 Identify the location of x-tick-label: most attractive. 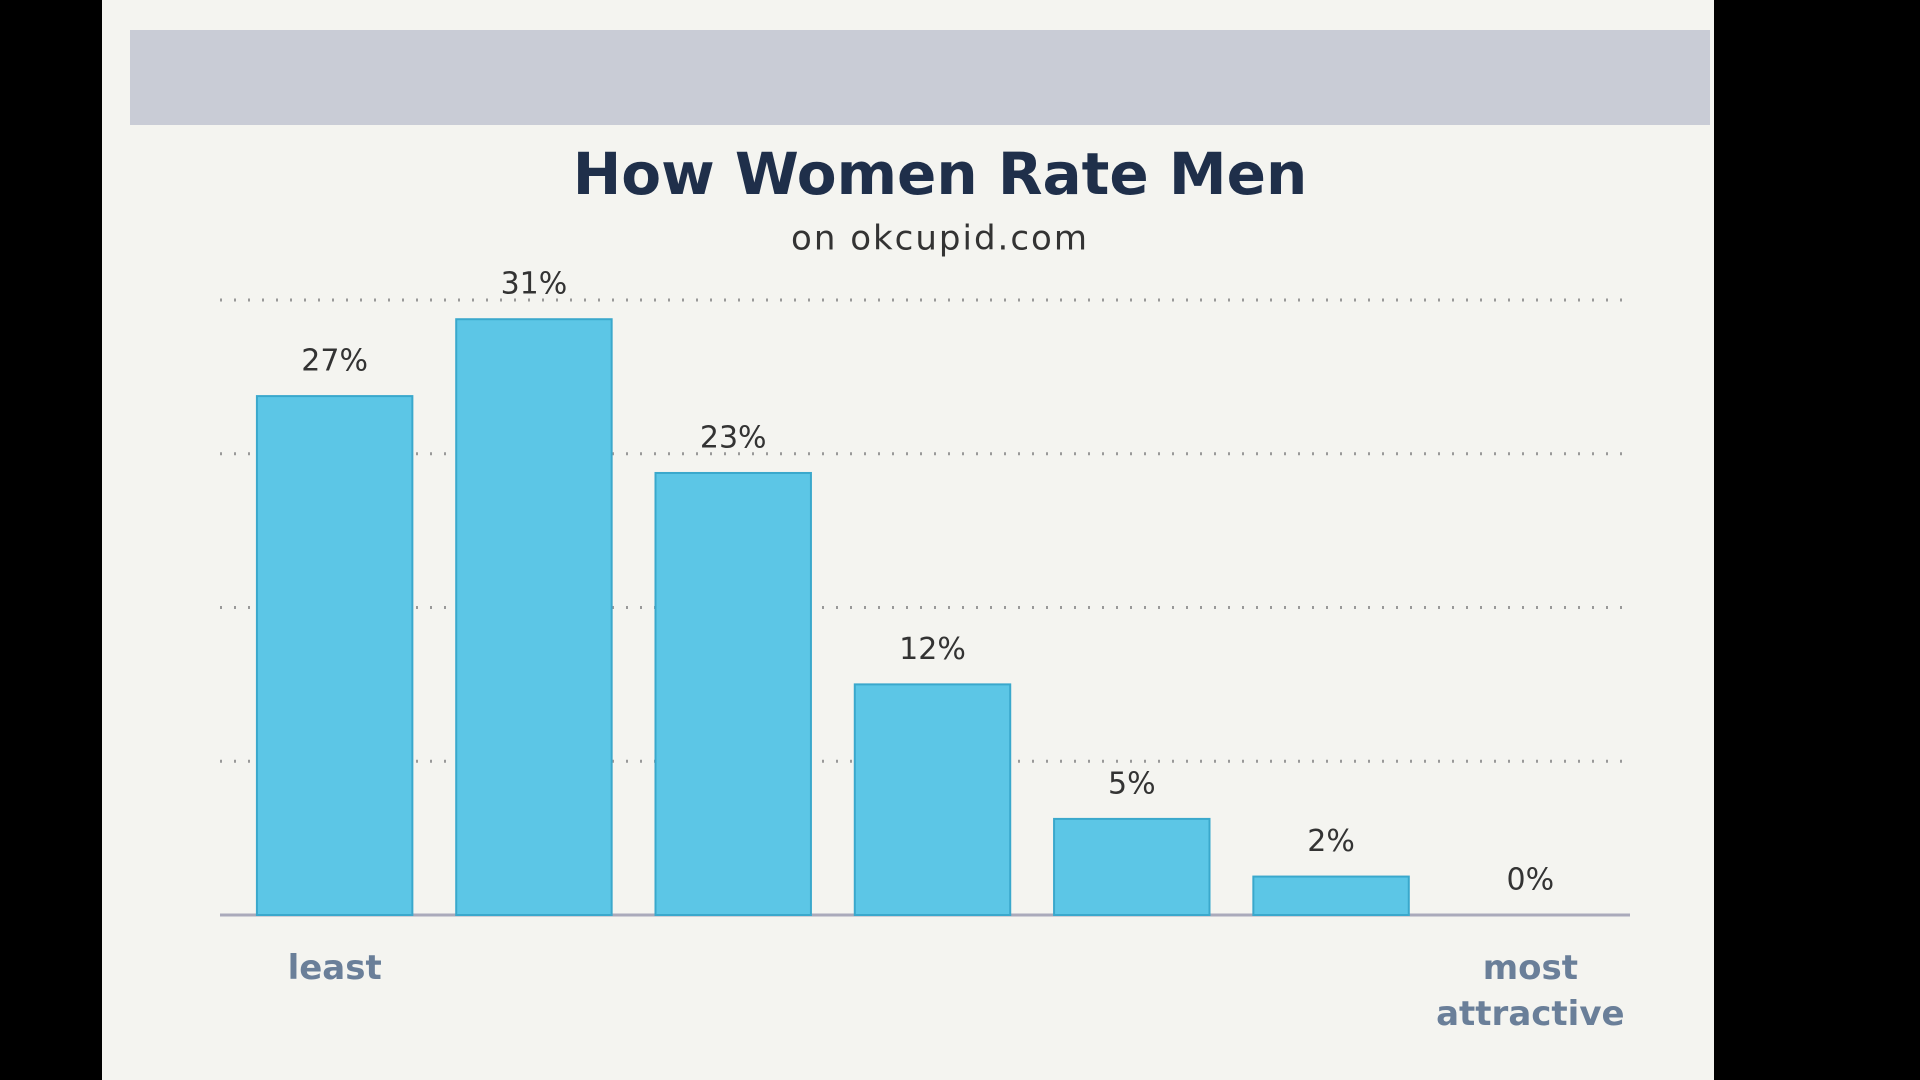
(1530, 991).